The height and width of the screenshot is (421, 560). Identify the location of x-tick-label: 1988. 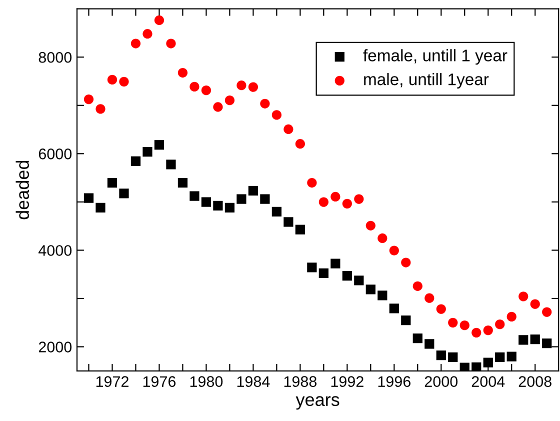
(300, 381).